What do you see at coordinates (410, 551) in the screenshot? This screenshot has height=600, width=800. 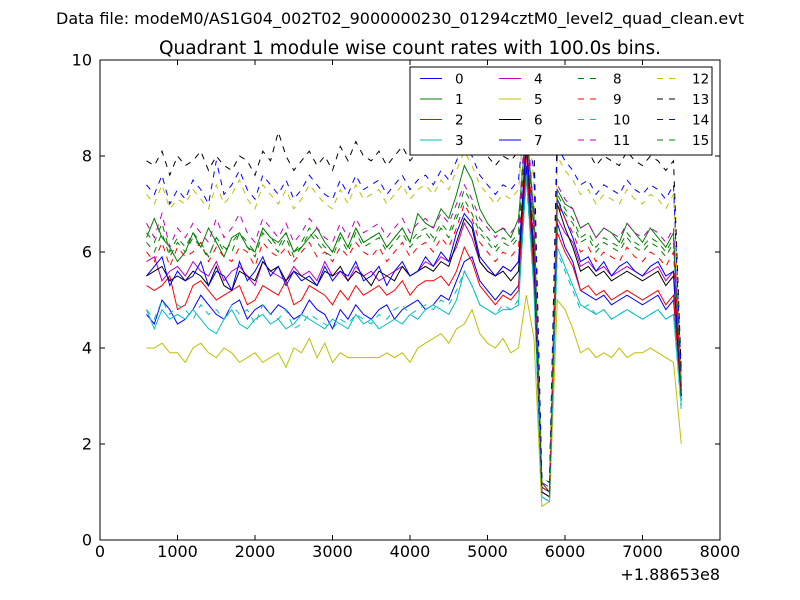 I see `x-tick-label: 4000` at bounding box center [410, 551].